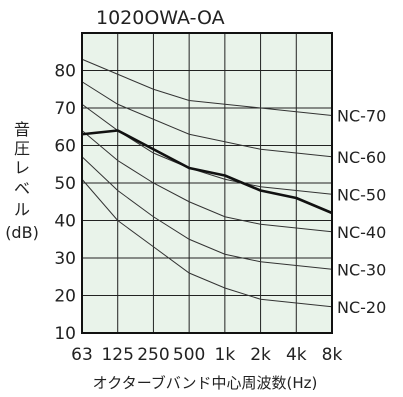  What do you see at coordinates (361, 157) in the screenshot?
I see `nc-curve-label: NC-60` at bounding box center [361, 157].